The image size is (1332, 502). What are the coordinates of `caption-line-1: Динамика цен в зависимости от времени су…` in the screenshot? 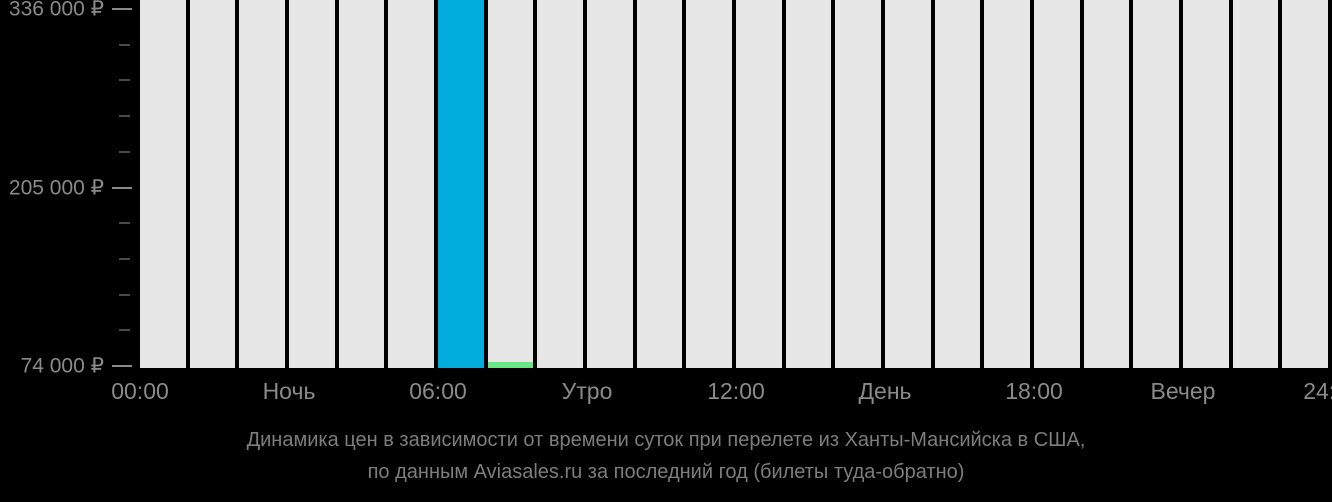 It's located at (666, 440).